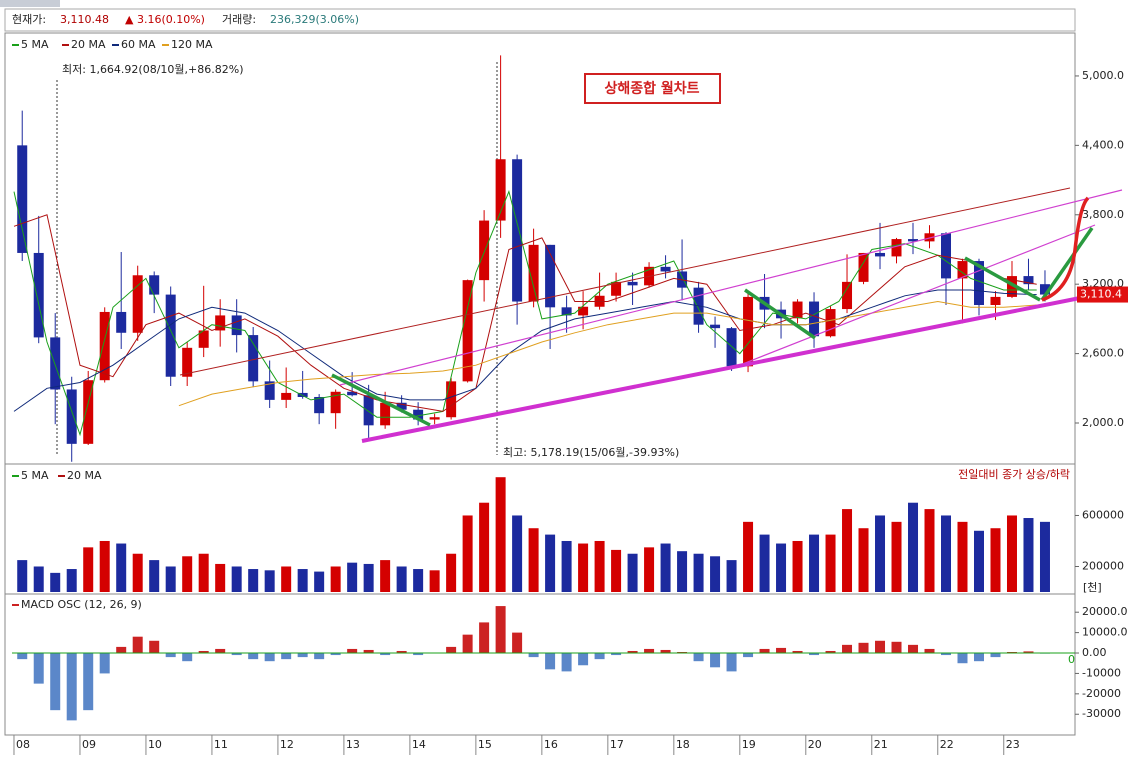 The image size is (1128, 760). Describe the element at coordinates (221, 744) in the screenshot. I see `x-tick-label: 11` at that location.